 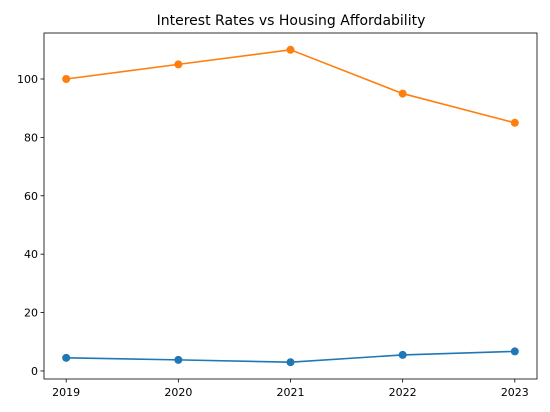 What do you see at coordinates (31, 254) in the screenshot?
I see `y-tick-label: 40` at bounding box center [31, 254].